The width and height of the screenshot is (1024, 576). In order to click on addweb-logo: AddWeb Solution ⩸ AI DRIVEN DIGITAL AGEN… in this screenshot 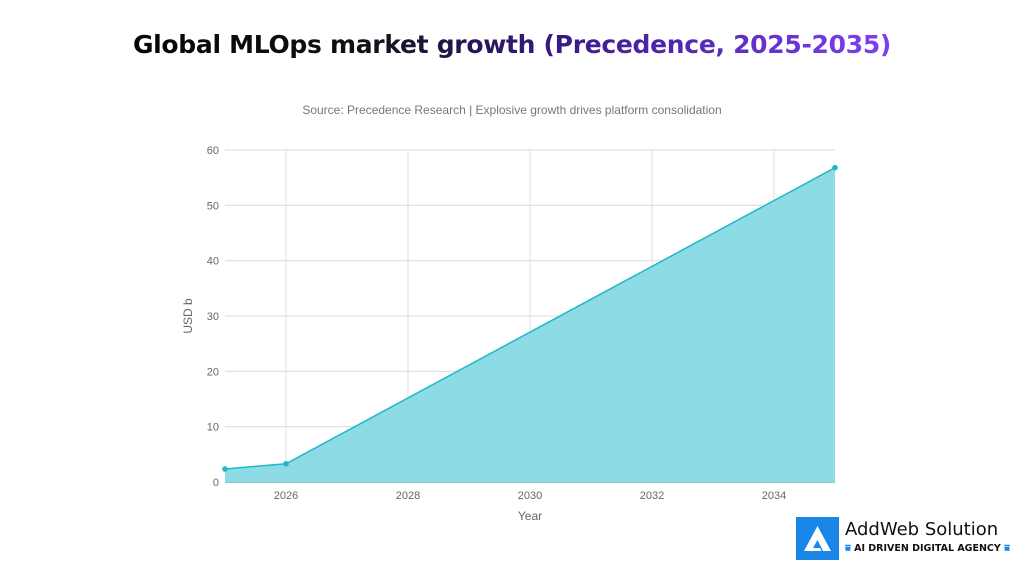, I will do `click(903, 539)`.